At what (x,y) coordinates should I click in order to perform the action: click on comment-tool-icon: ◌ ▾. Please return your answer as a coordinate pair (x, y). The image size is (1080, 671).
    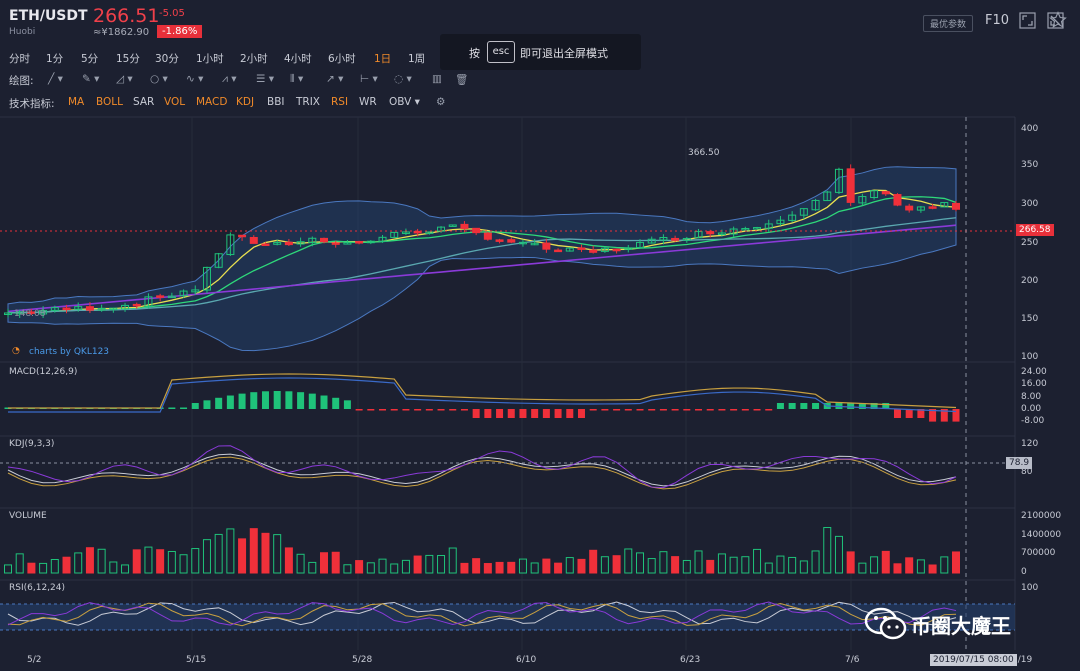
    Looking at the image, I should click on (403, 79).